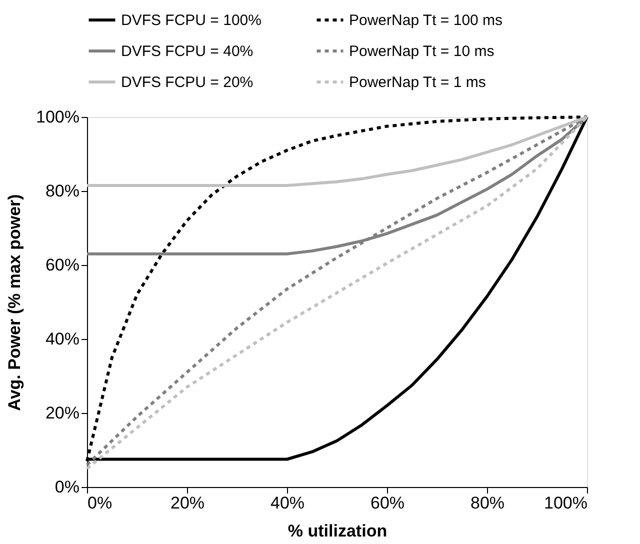  What do you see at coordinates (62, 339) in the screenshot?
I see `y-tick-label: 40%` at bounding box center [62, 339].